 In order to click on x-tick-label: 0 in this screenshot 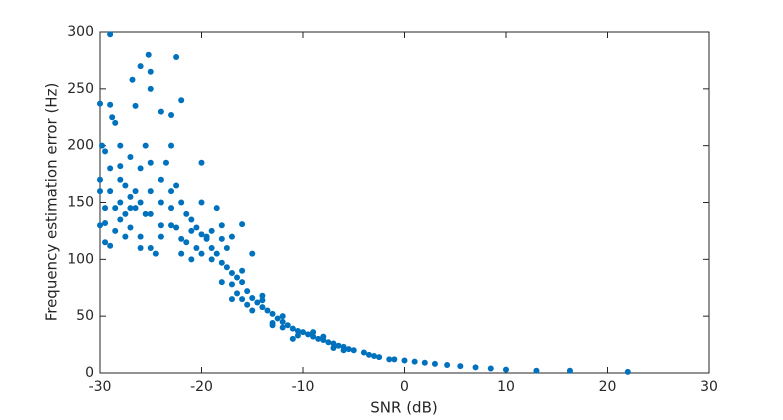, I will do `click(404, 387)`.